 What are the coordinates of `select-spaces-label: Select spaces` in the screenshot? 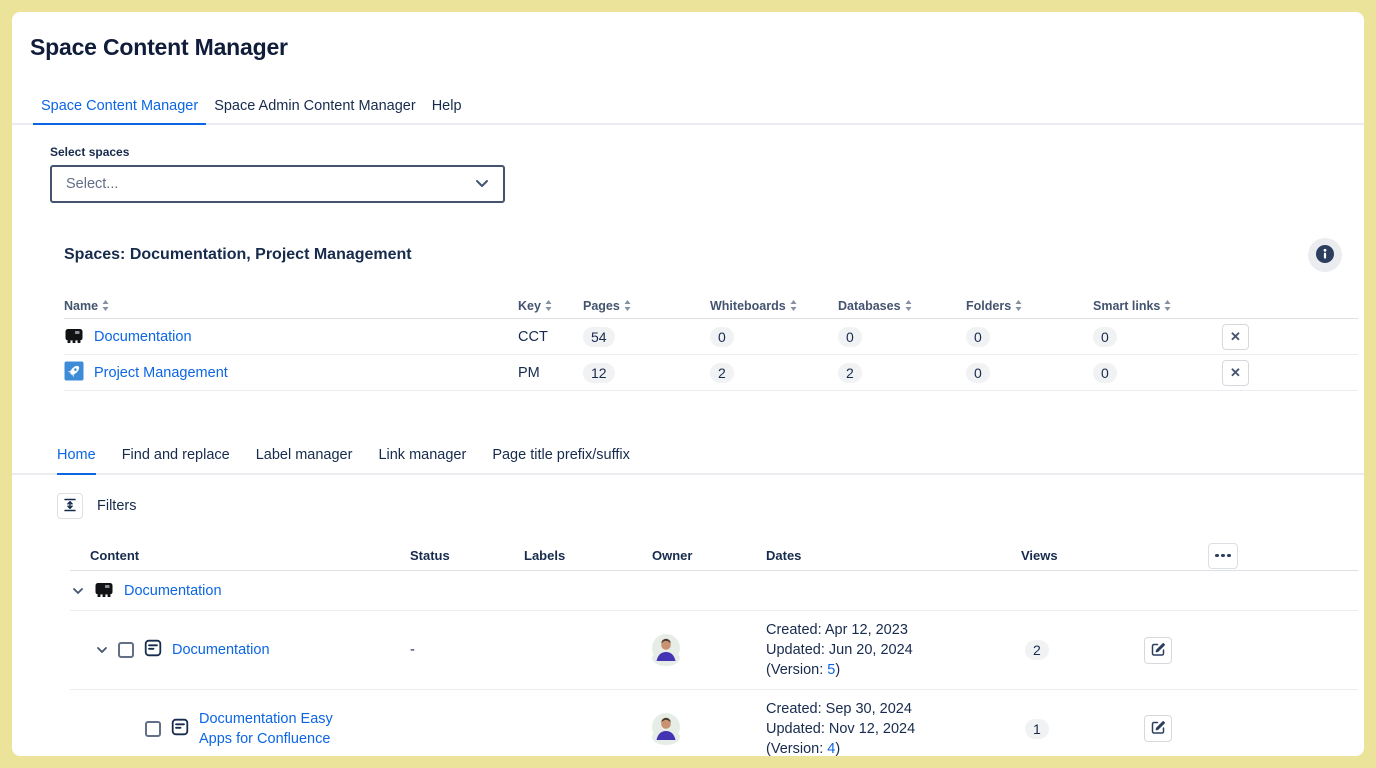 It's located at (90, 152).